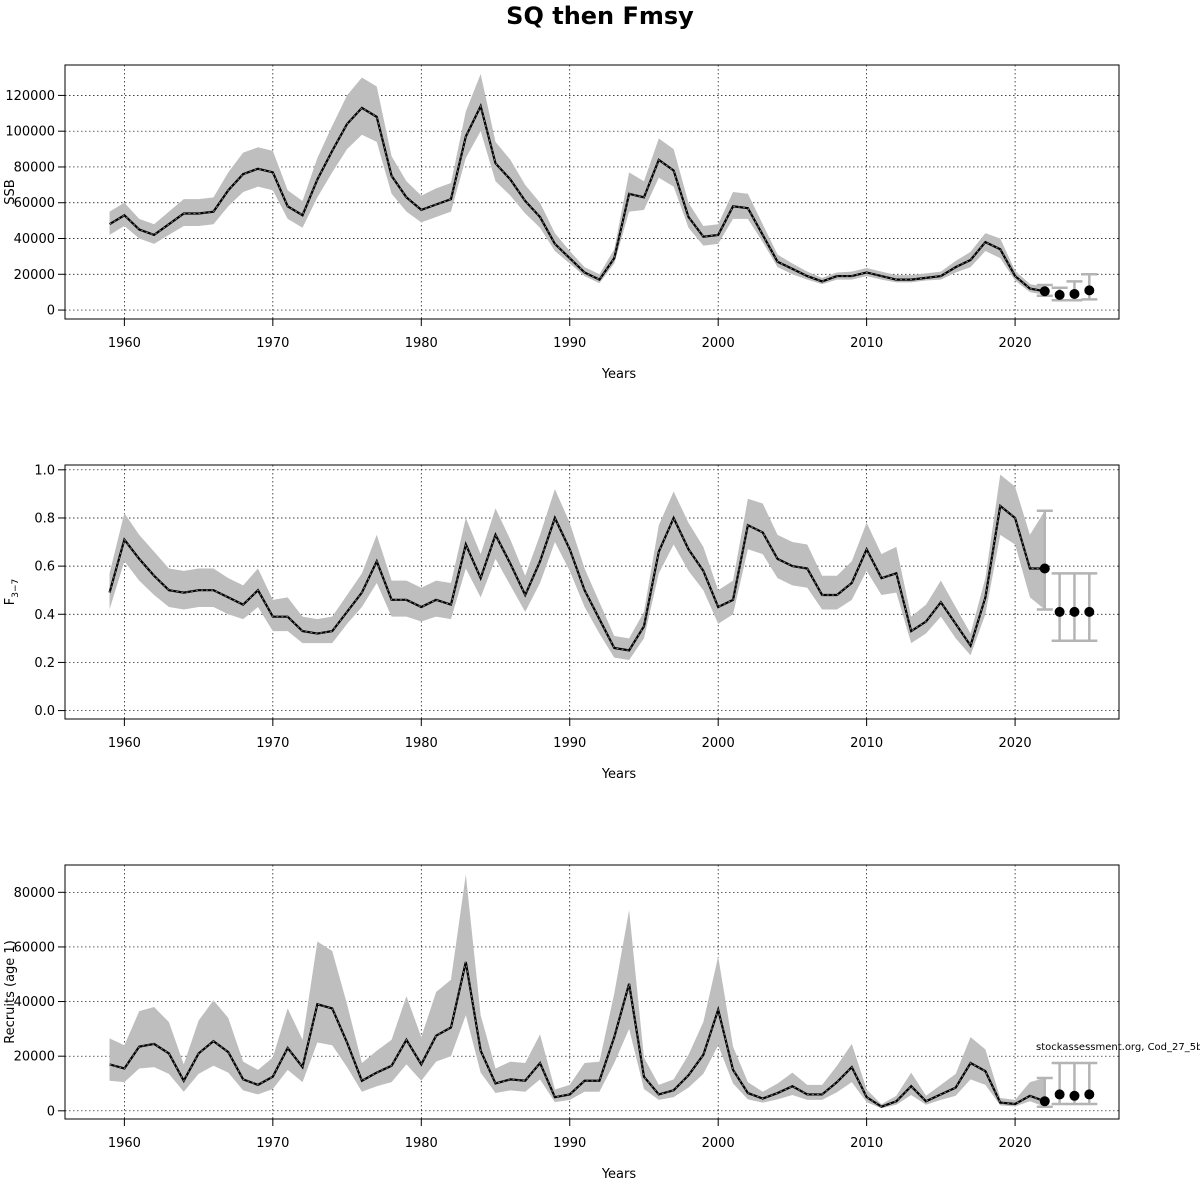 The width and height of the screenshot is (1200, 1200). I want to click on y-tick-label: 1.0, so click(44, 470).